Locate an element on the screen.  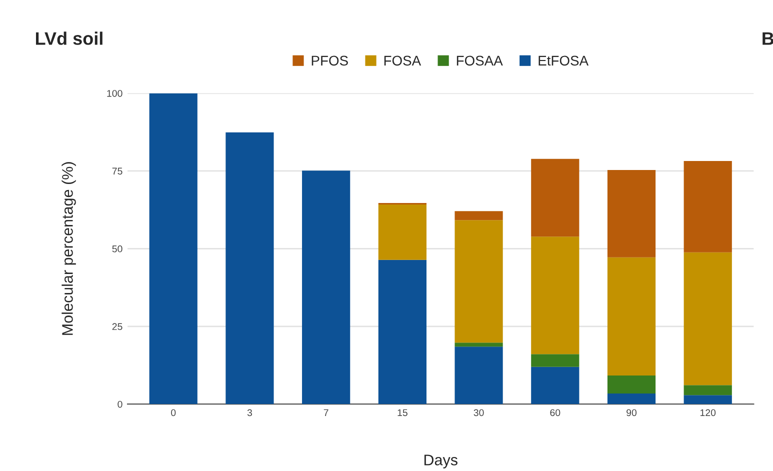
x-tick-label: 60 is located at coordinates (555, 412).